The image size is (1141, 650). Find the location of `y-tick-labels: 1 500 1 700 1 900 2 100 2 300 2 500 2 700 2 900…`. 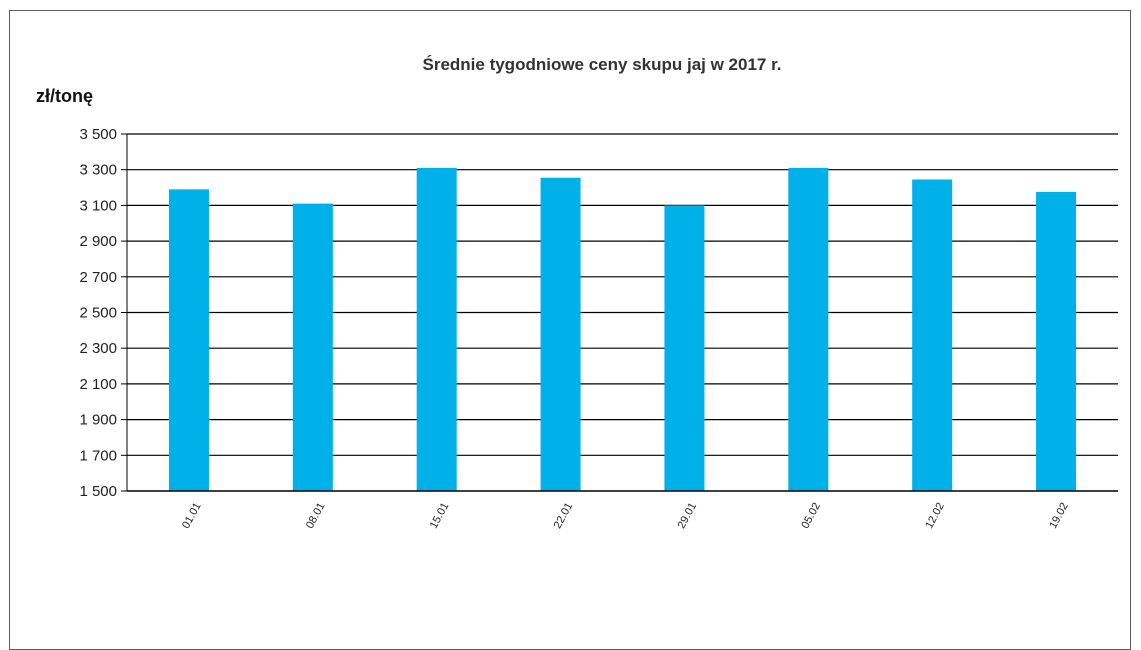

y-tick-labels: 1 500 1 700 1 900 2 100 2 300 2 500 2 700 2 900… is located at coordinates (98, 313).